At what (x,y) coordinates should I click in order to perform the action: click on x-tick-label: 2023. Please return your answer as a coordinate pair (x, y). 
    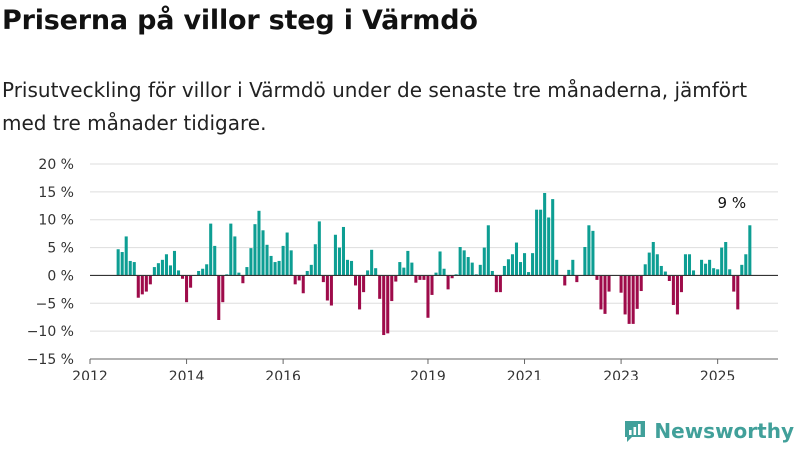
    Looking at the image, I should click on (621, 374).